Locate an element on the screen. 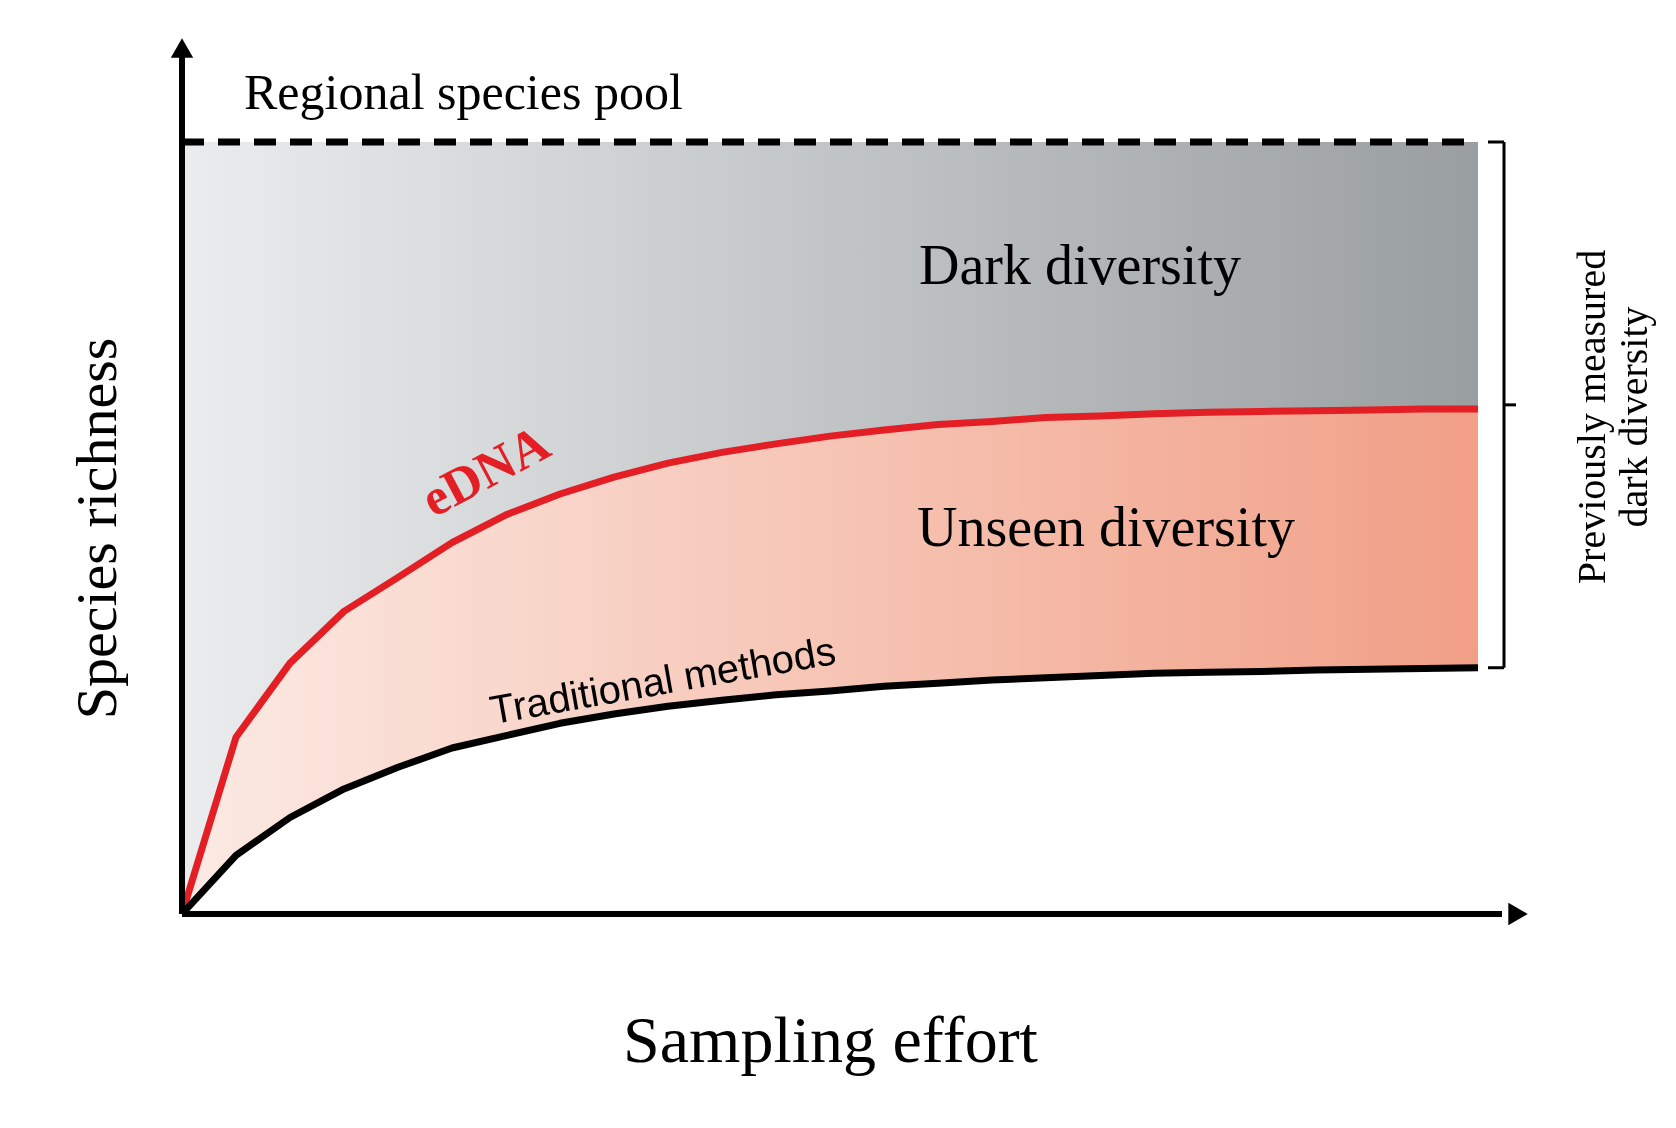 This screenshot has width=1676, height=1128. annotation: Unseen diversity is located at coordinates (1106, 527).